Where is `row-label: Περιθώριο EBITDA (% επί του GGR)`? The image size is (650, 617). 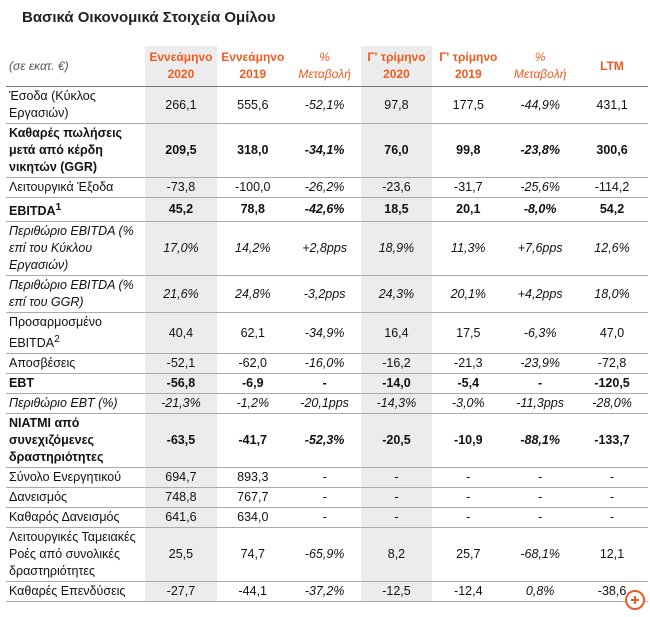 row-label: Περιθώριο EBITDA (% επί του GGR) is located at coordinates (71, 294).